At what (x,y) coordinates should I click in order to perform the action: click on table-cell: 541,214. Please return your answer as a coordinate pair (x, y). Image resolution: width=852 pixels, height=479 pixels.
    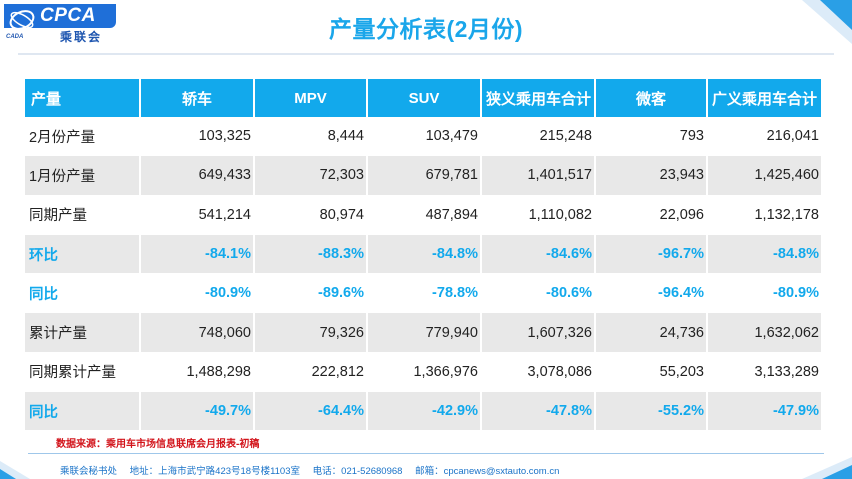
    Looking at the image, I should click on (197, 215).